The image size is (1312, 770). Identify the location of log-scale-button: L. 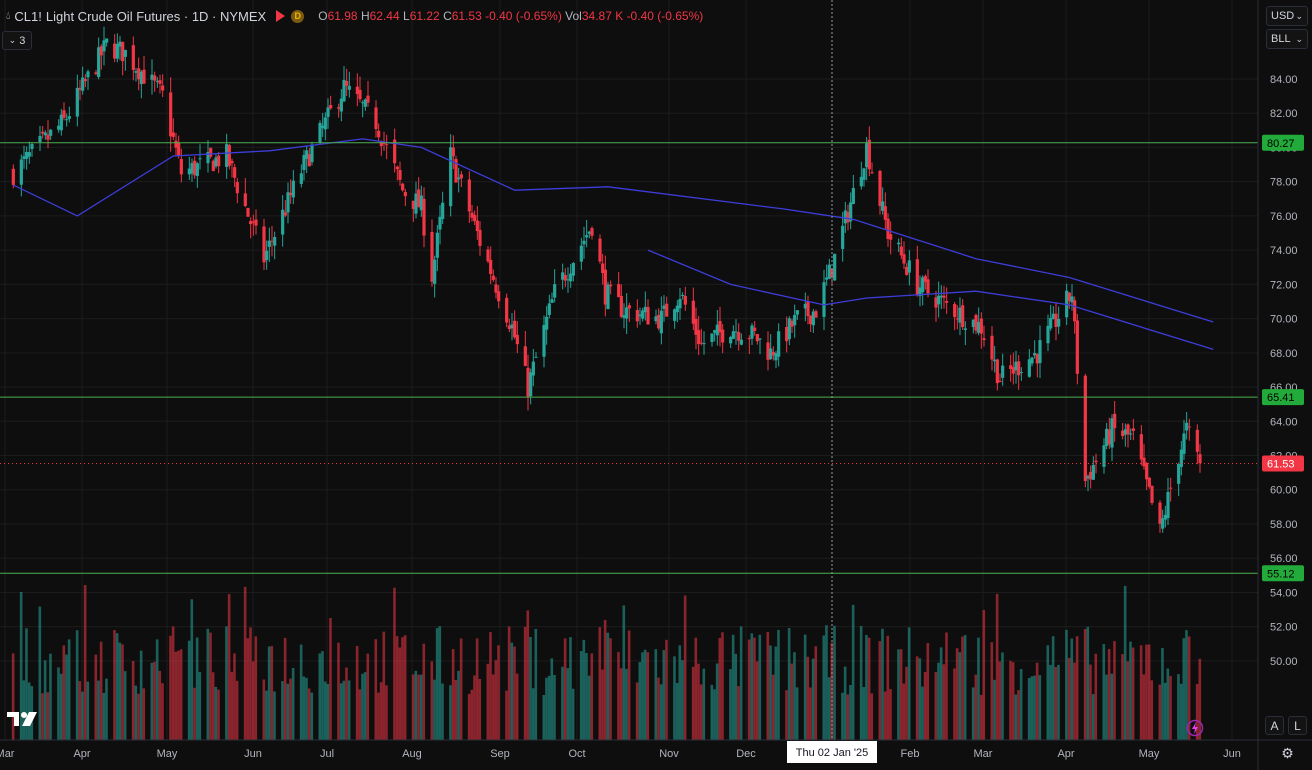
(1297, 725).